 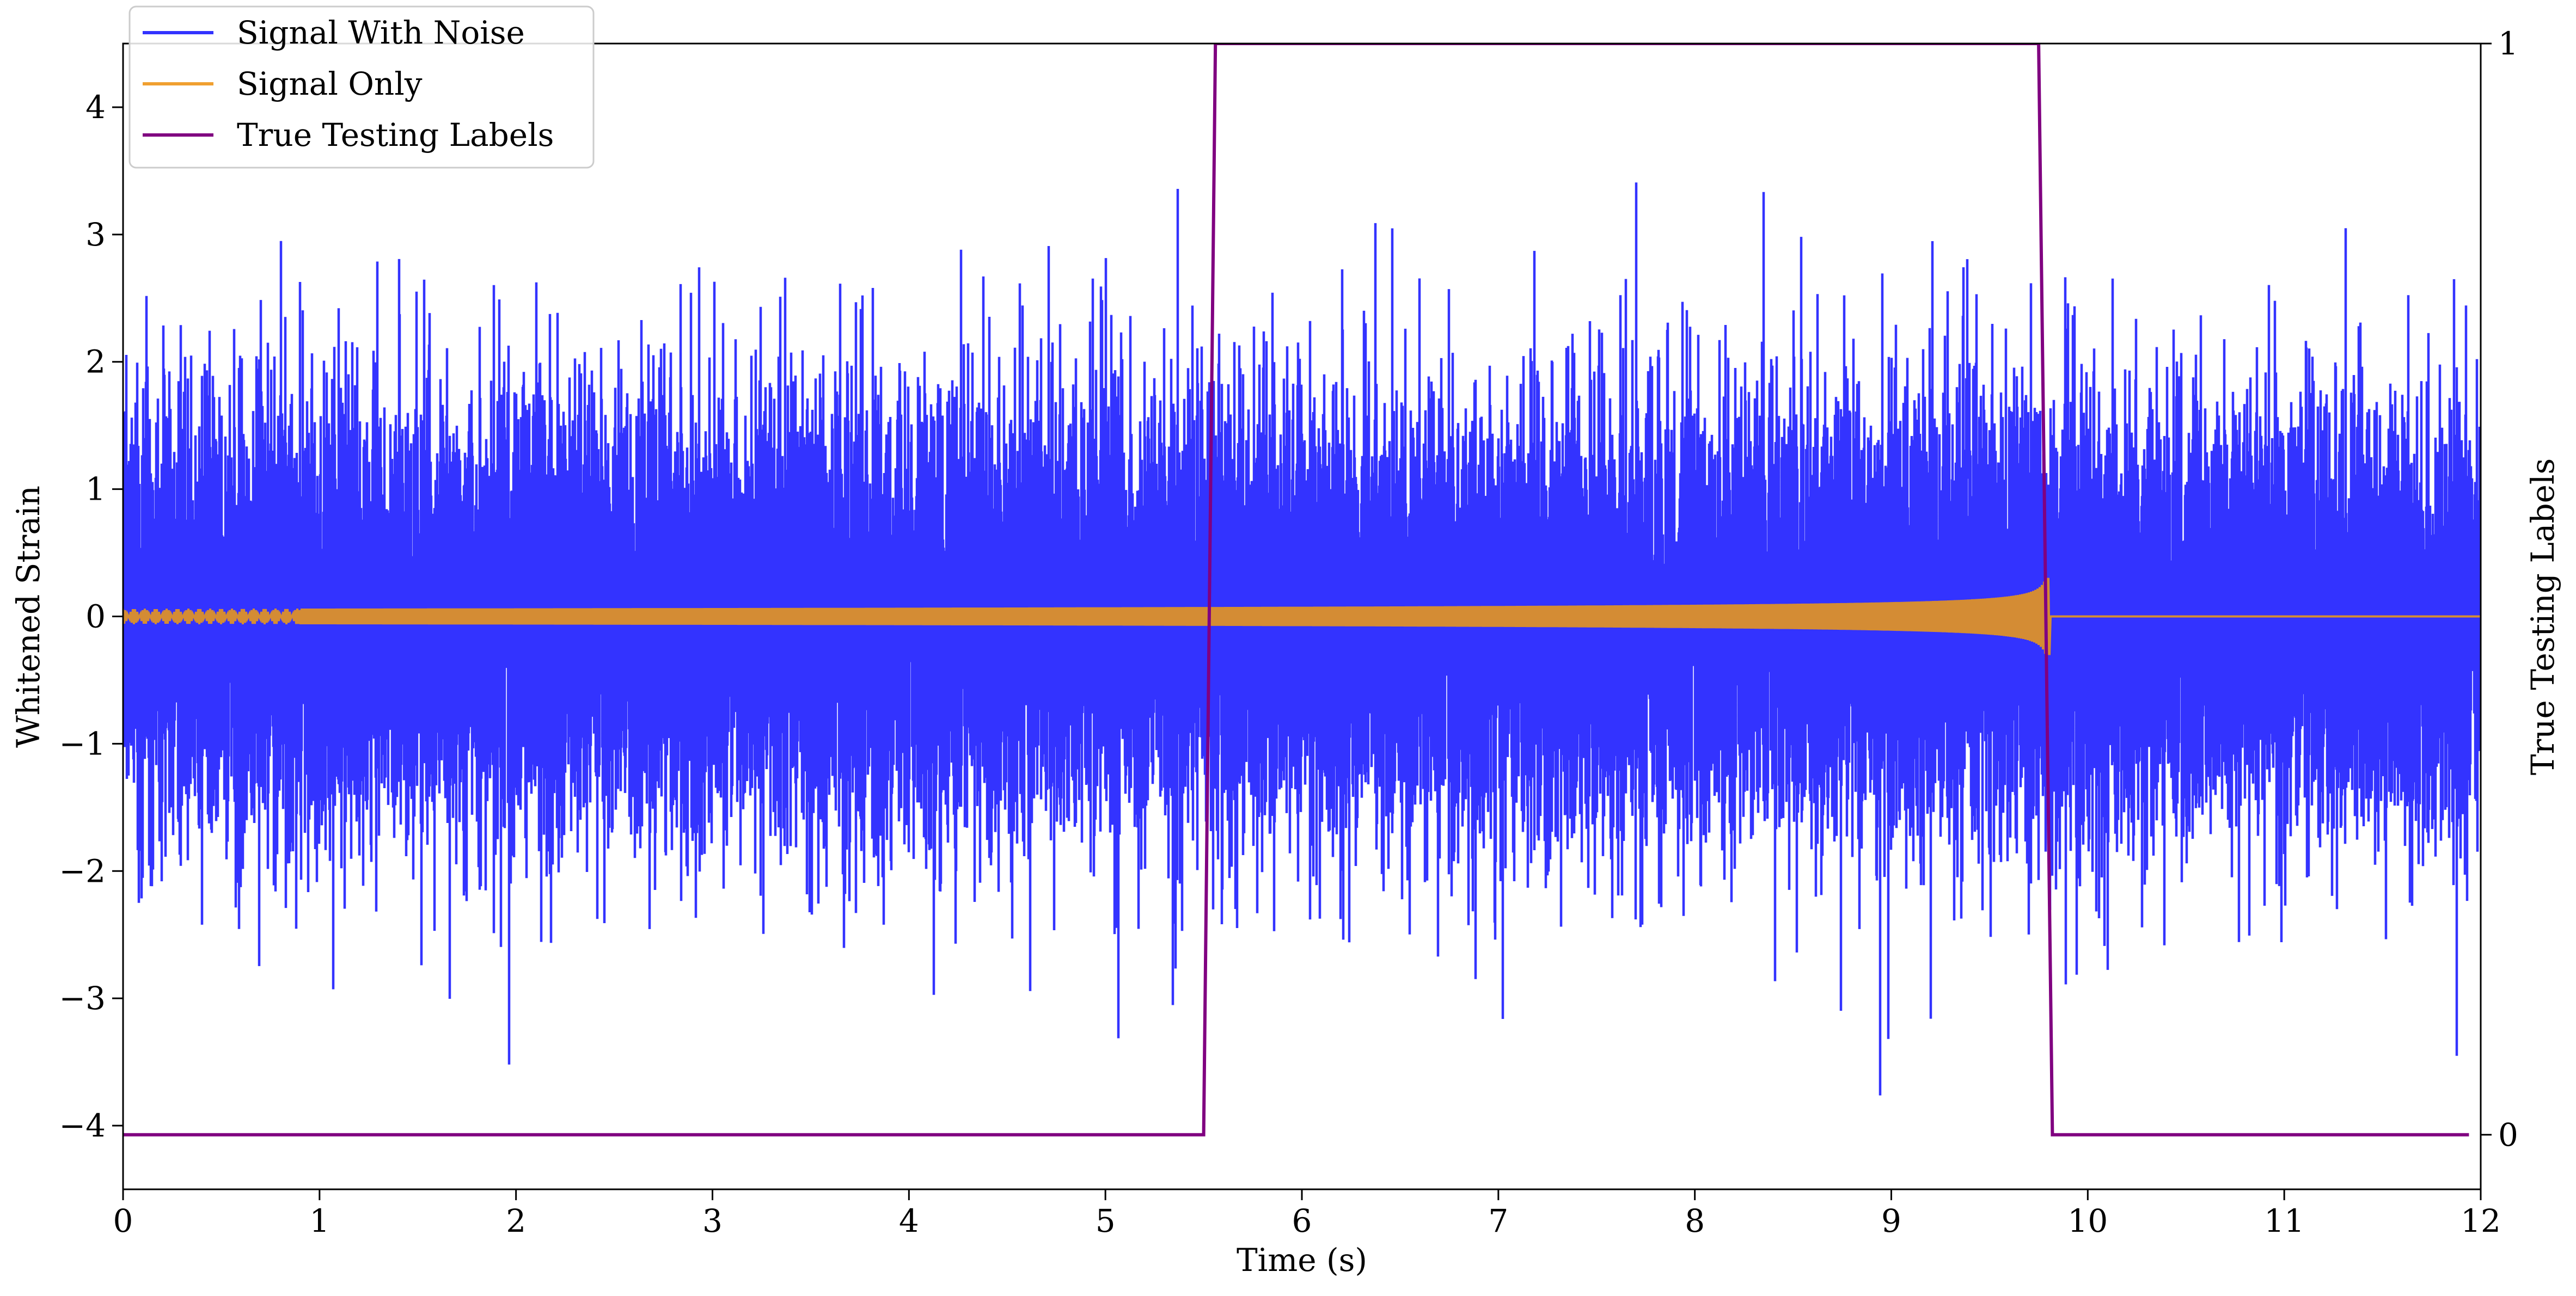 What do you see at coordinates (95, 107) in the screenshot?
I see `y-tick-label: 4` at bounding box center [95, 107].